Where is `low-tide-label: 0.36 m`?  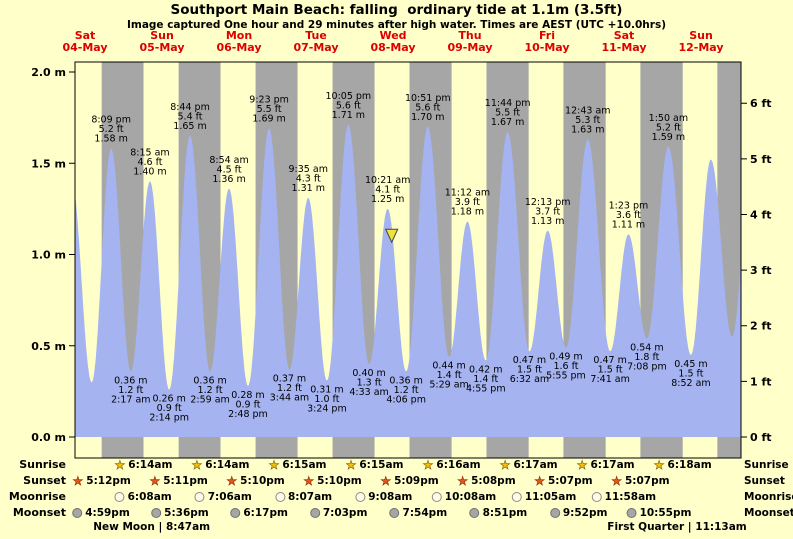
low-tide-label: 0.36 m is located at coordinates (130, 380).